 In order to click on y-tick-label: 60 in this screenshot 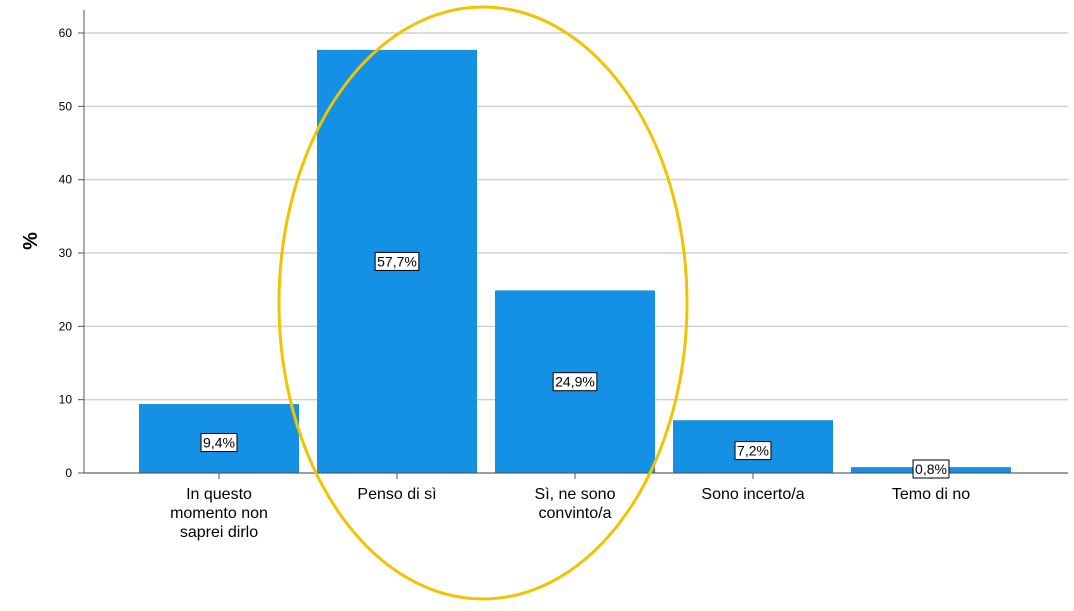, I will do `click(66, 33)`.